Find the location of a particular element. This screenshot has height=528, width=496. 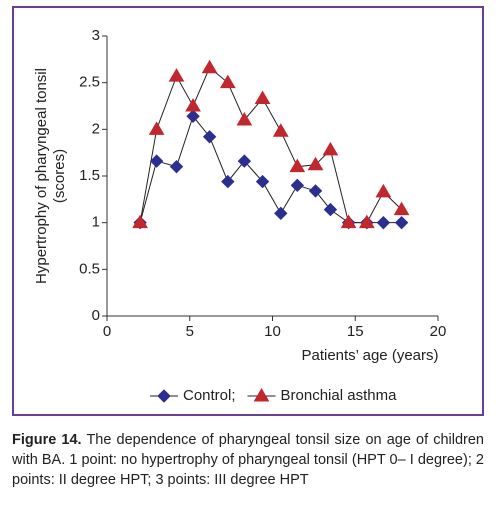

y-tick-label: 2 is located at coordinates (96, 128).